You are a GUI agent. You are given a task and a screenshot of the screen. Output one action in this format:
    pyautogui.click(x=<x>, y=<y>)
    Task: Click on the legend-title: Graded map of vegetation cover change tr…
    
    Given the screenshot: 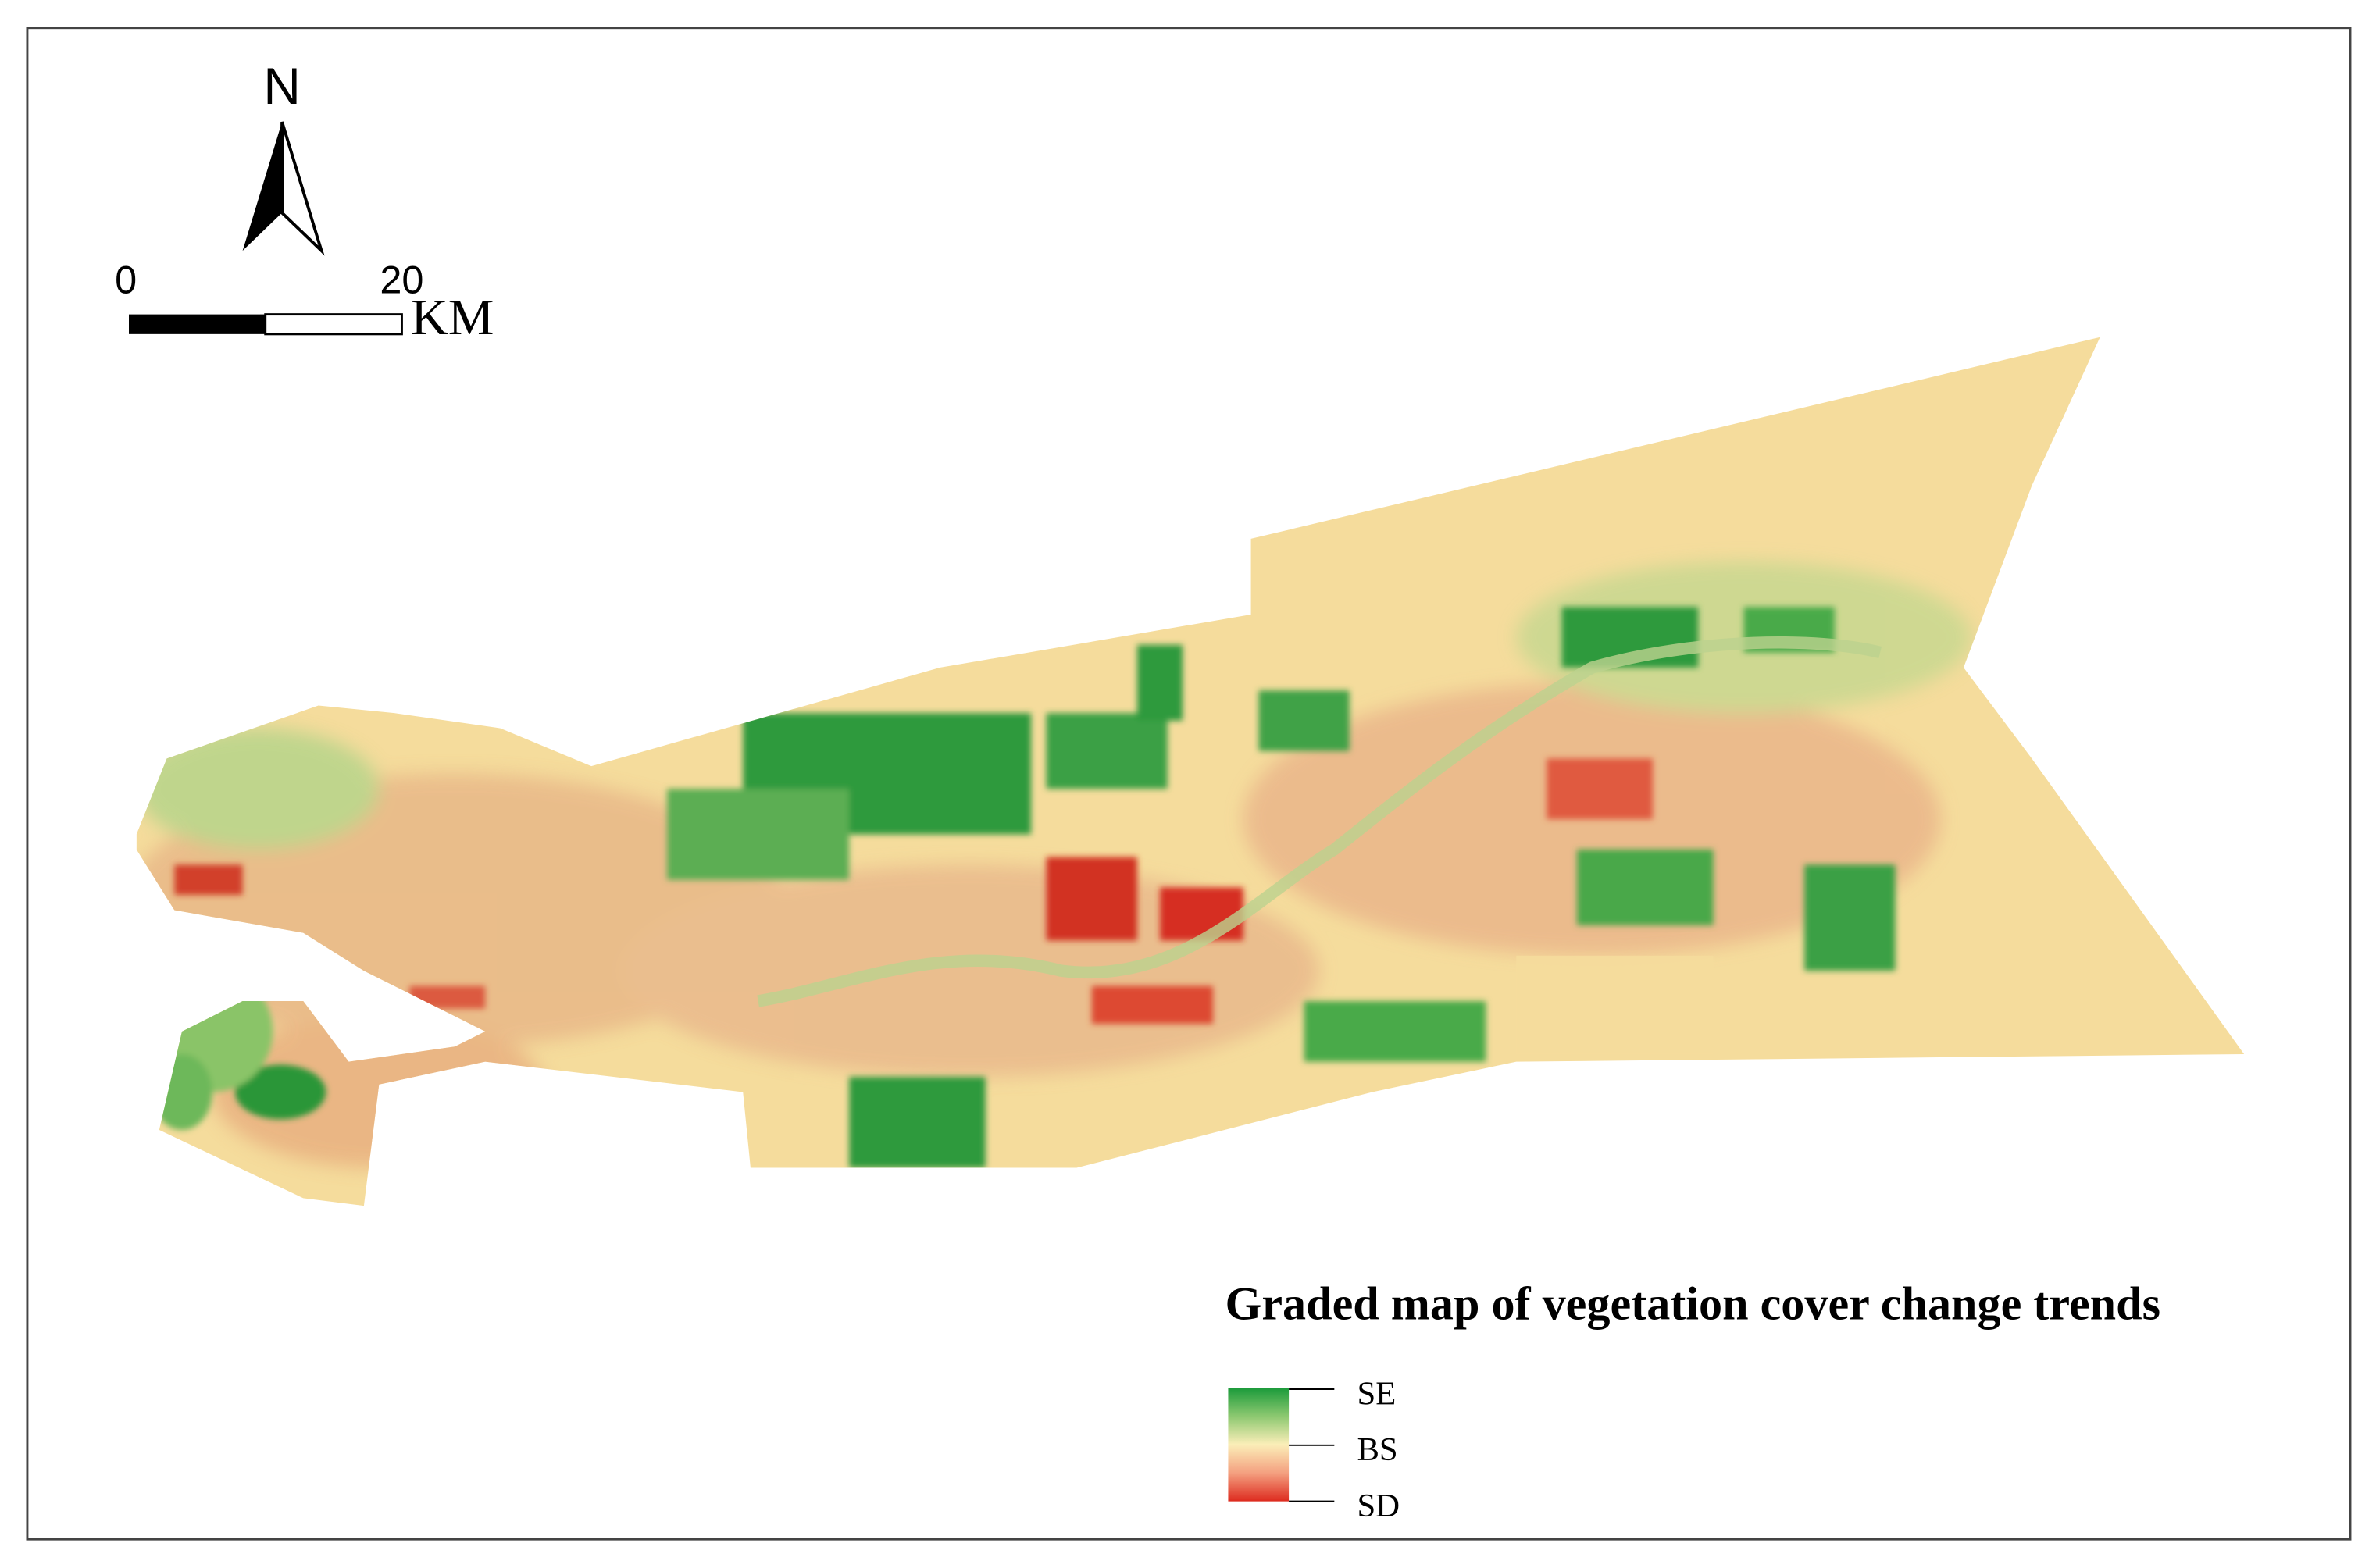 What is the action you would take?
    pyautogui.click(x=1692, y=1304)
    